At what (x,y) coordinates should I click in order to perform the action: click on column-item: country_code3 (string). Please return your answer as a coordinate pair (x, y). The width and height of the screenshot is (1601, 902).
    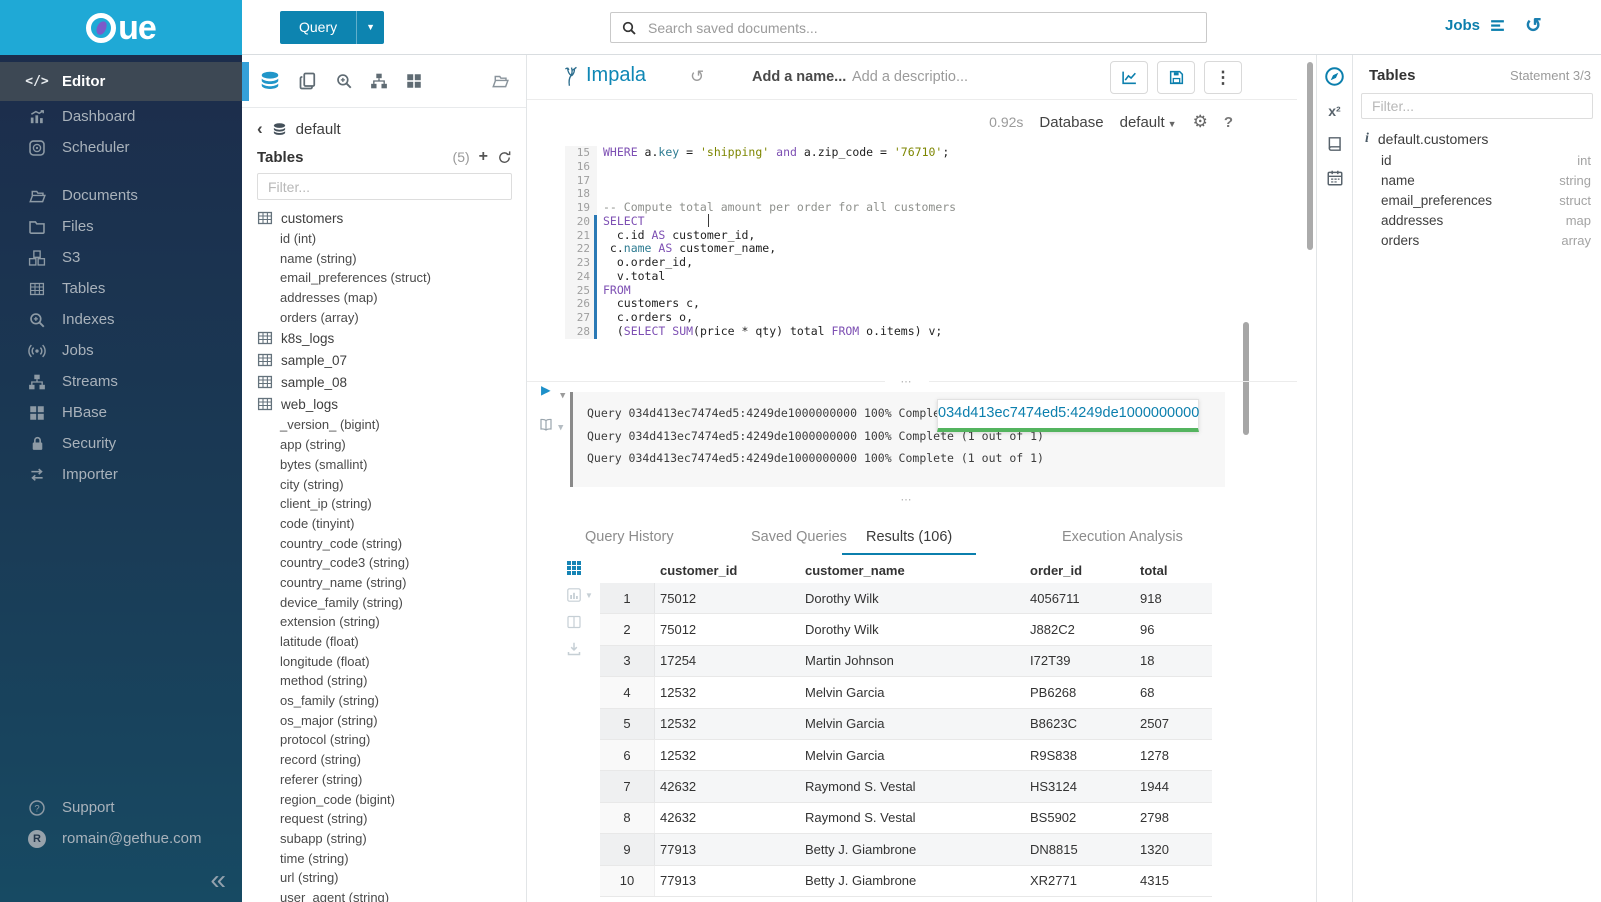
    Looking at the image, I should click on (345, 563).